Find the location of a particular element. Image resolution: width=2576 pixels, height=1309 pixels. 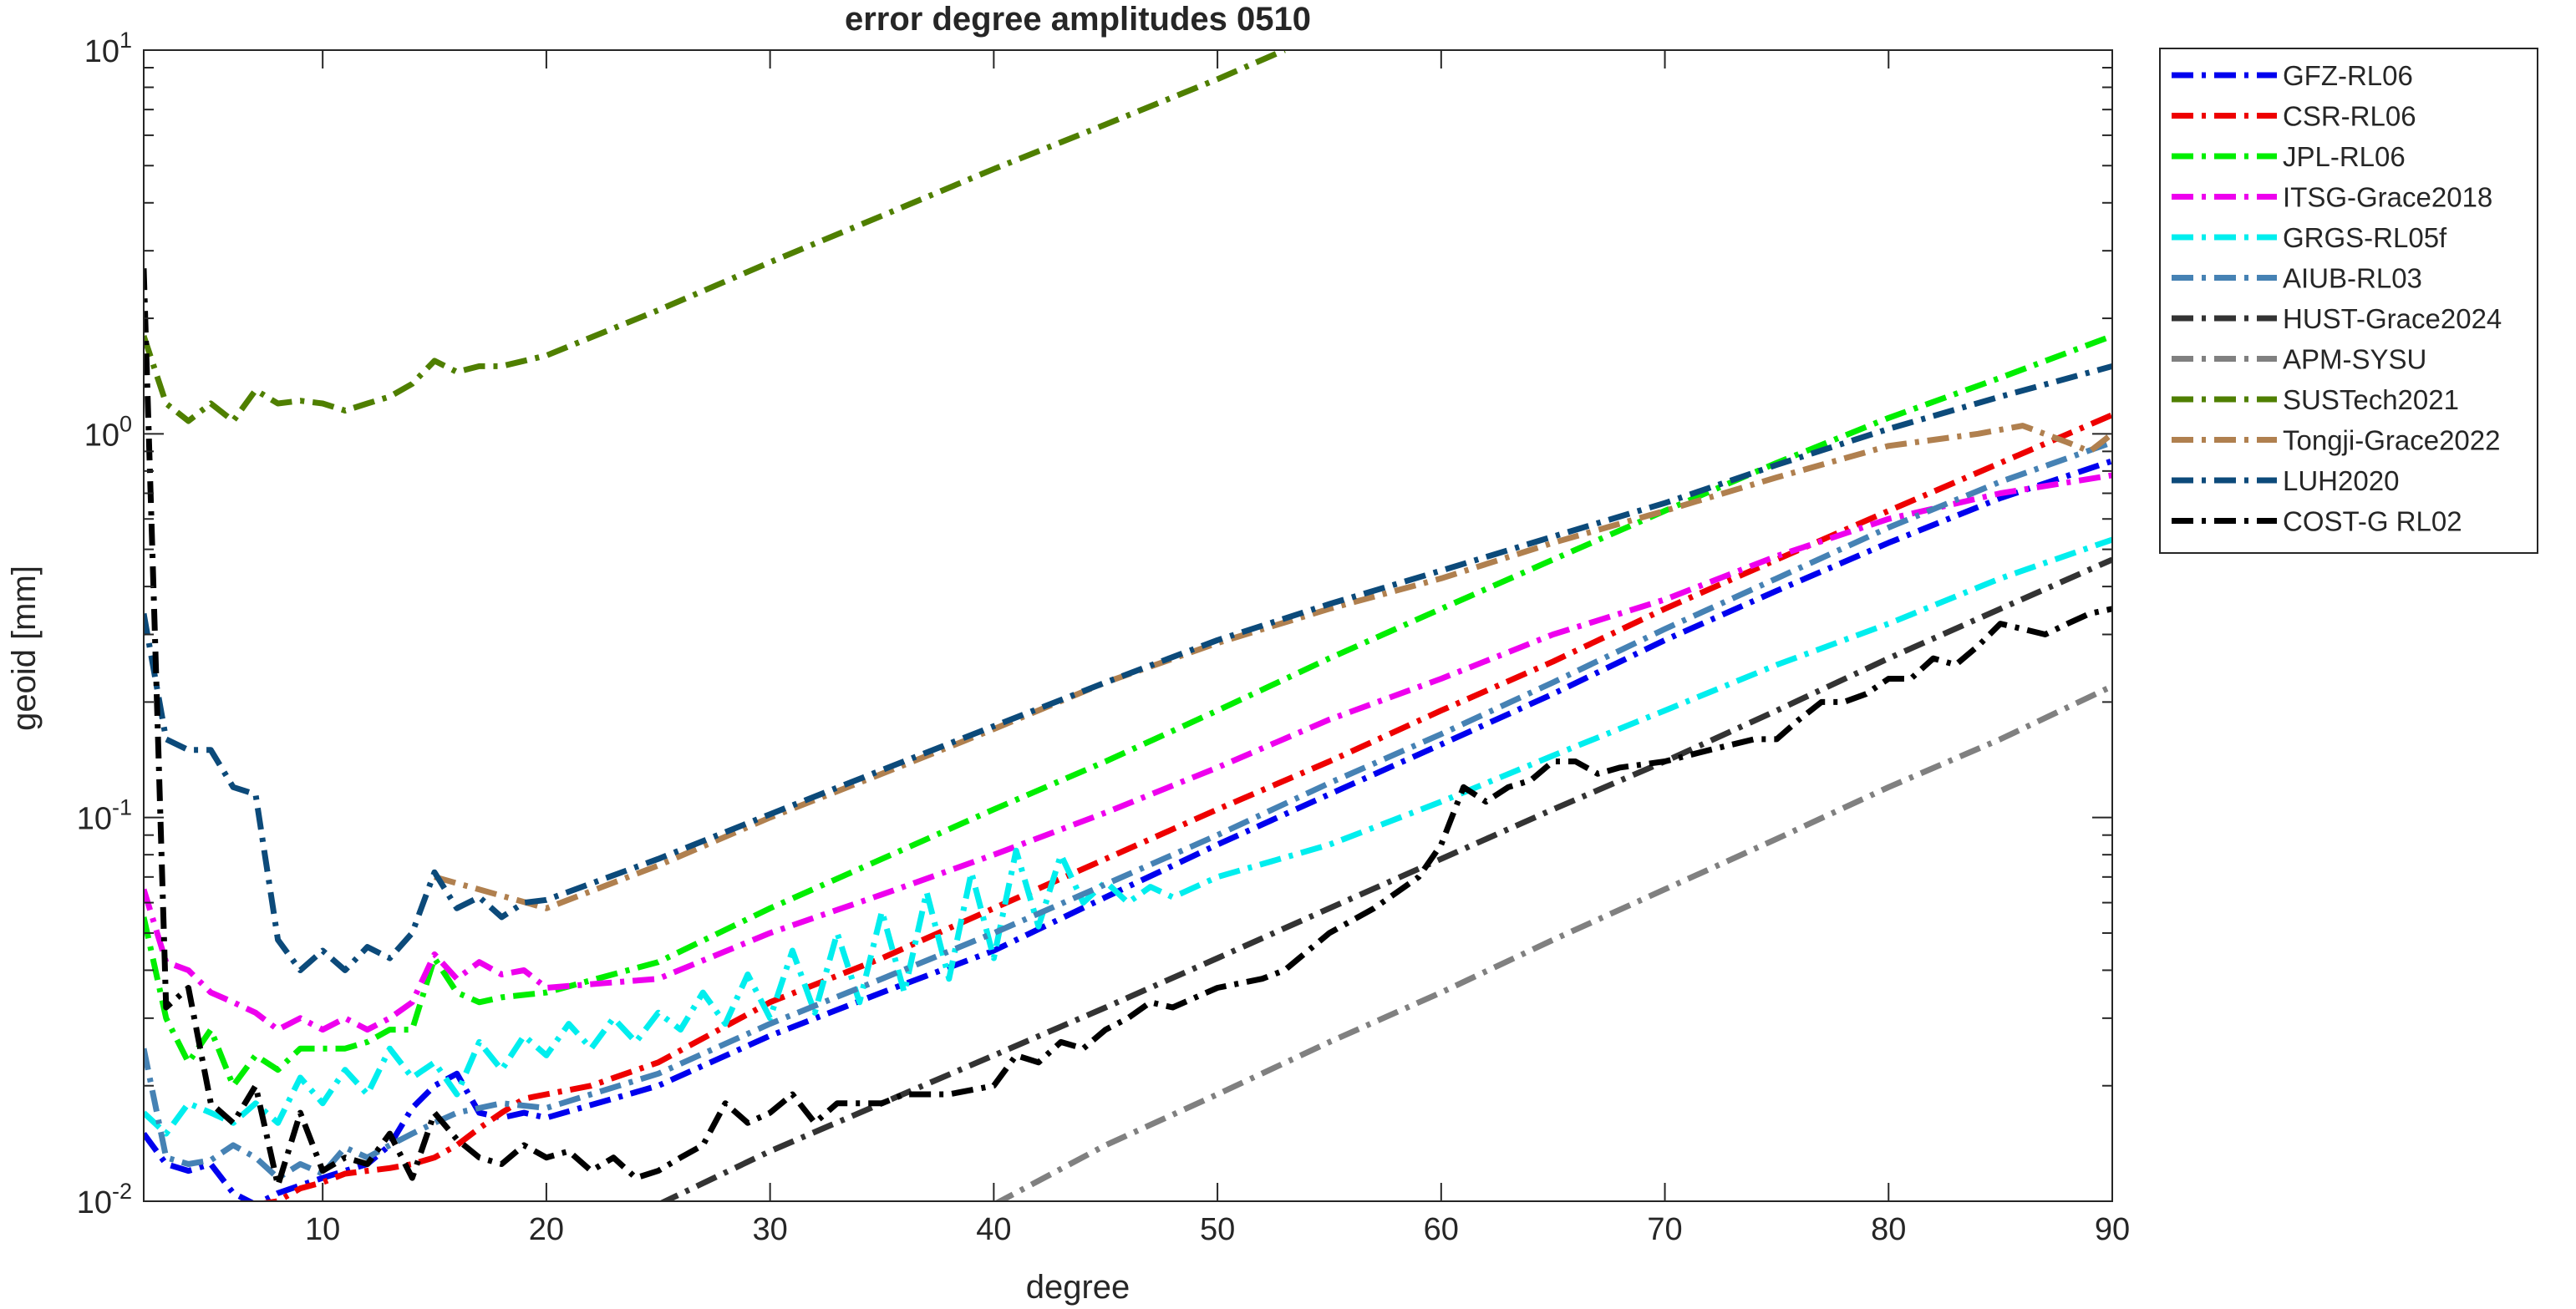

legend-label-0: GFZ-RL06 is located at coordinates (2348, 75).